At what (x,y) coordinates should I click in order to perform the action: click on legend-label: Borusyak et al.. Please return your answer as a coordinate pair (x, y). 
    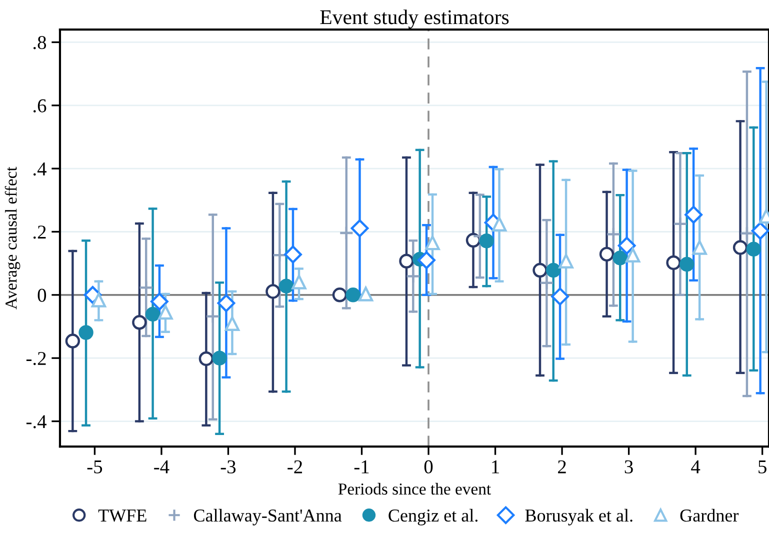
    Looking at the image, I should click on (578, 517).